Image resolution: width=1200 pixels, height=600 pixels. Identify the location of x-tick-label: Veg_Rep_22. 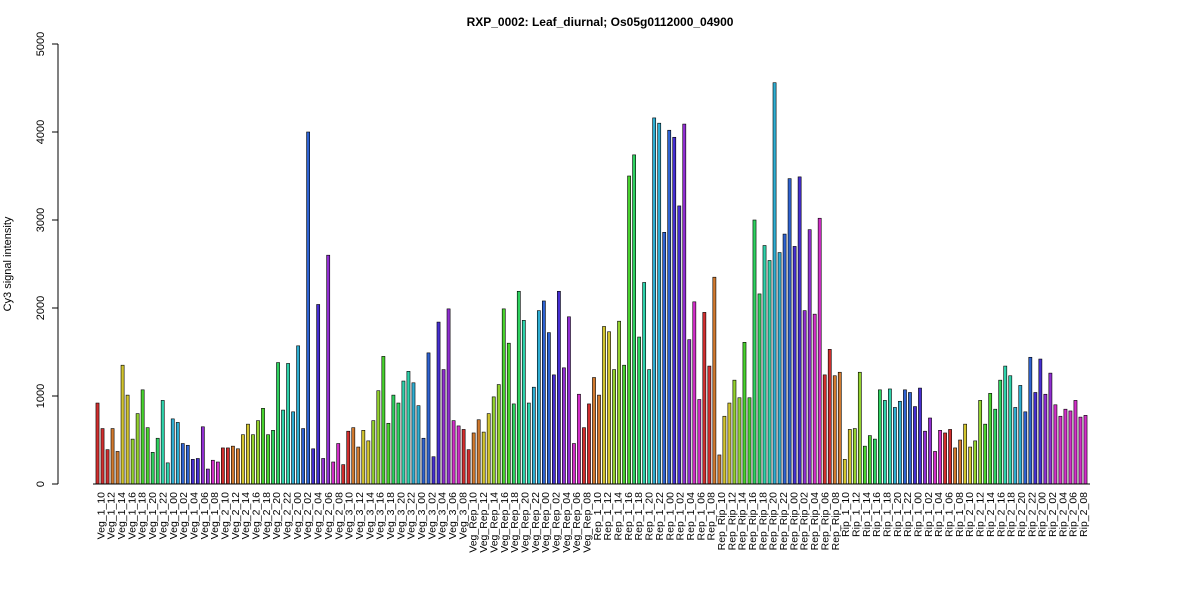
(536, 522).